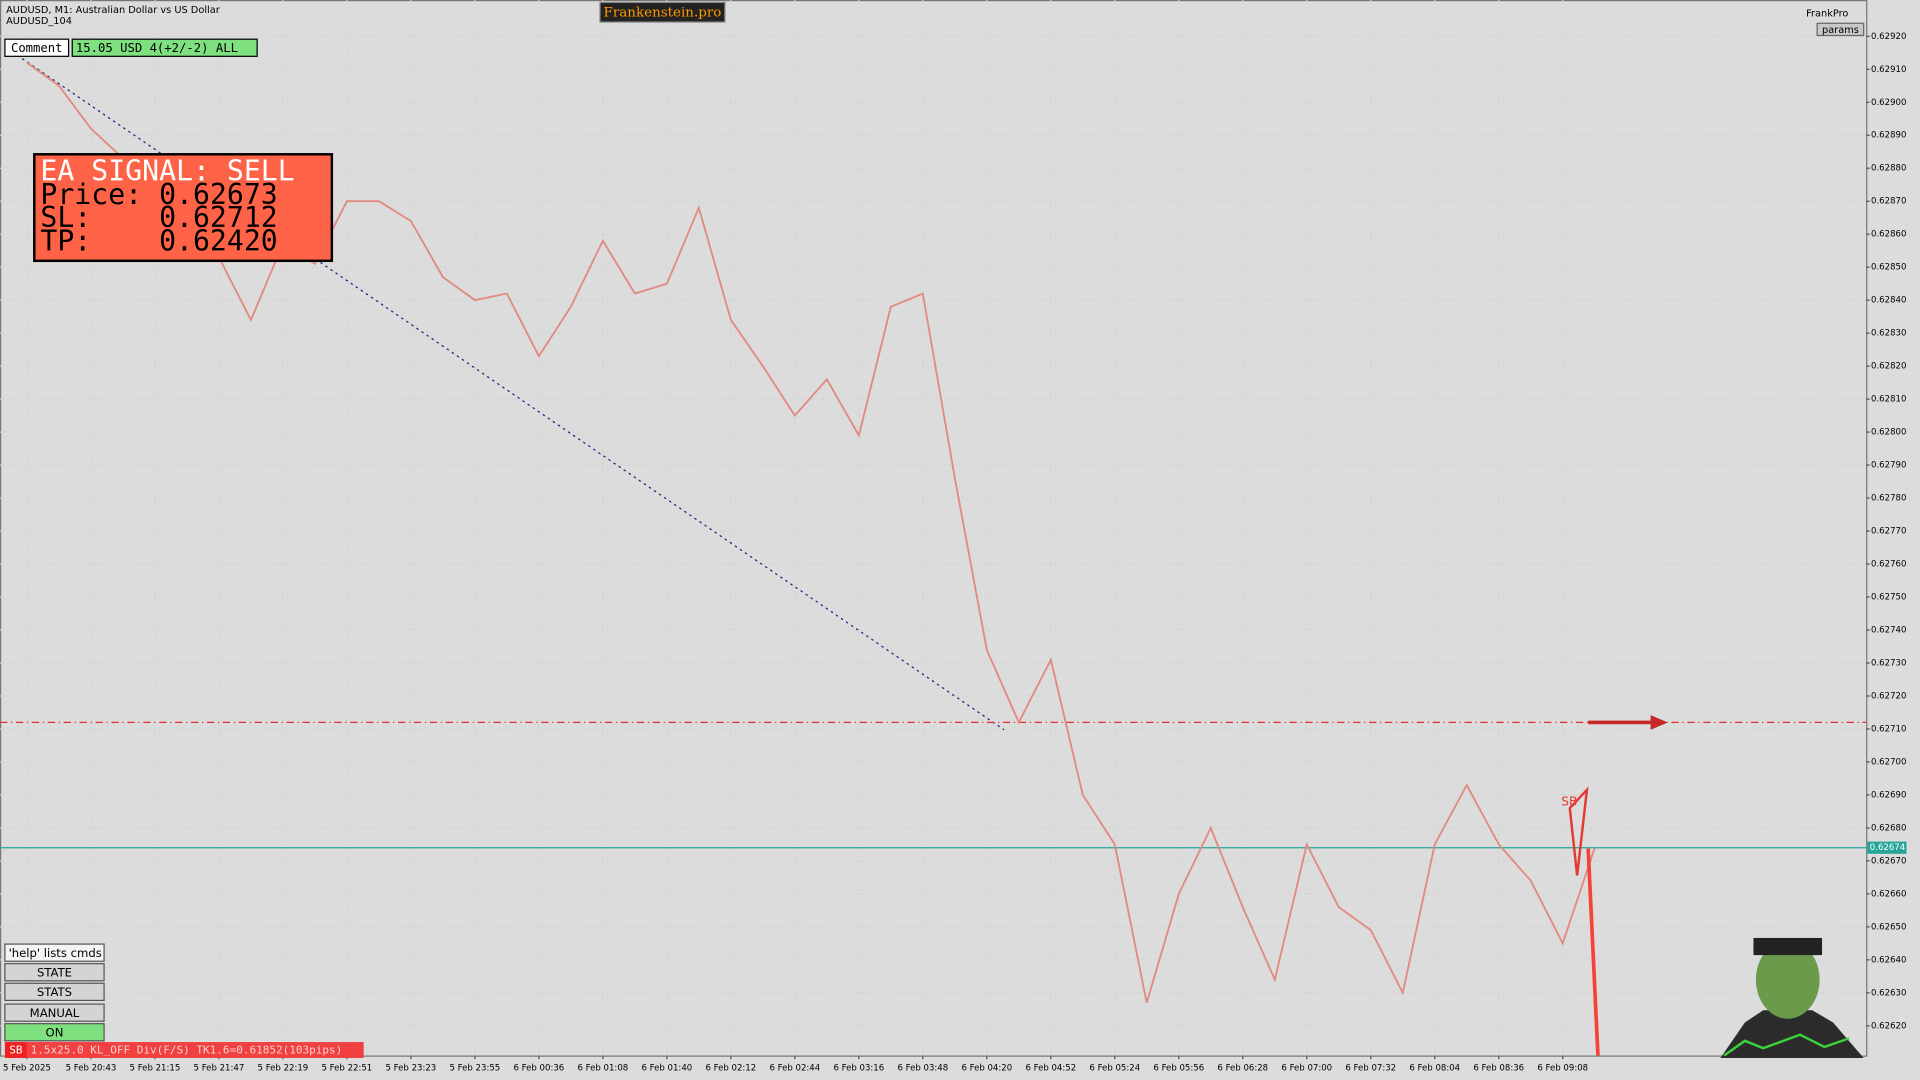 The image size is (1920, 1080). What do you see at coordinates (1888, 37) in the screenshot?
I see `y-tick-label: 0.62920` at bounding box center [1888, 37].